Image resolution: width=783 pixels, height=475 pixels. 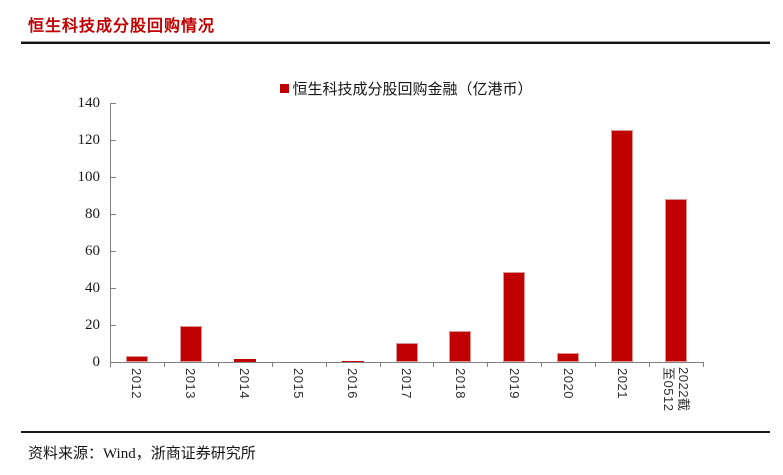 I want to click on bar-2020, so click(x=568, y=357).